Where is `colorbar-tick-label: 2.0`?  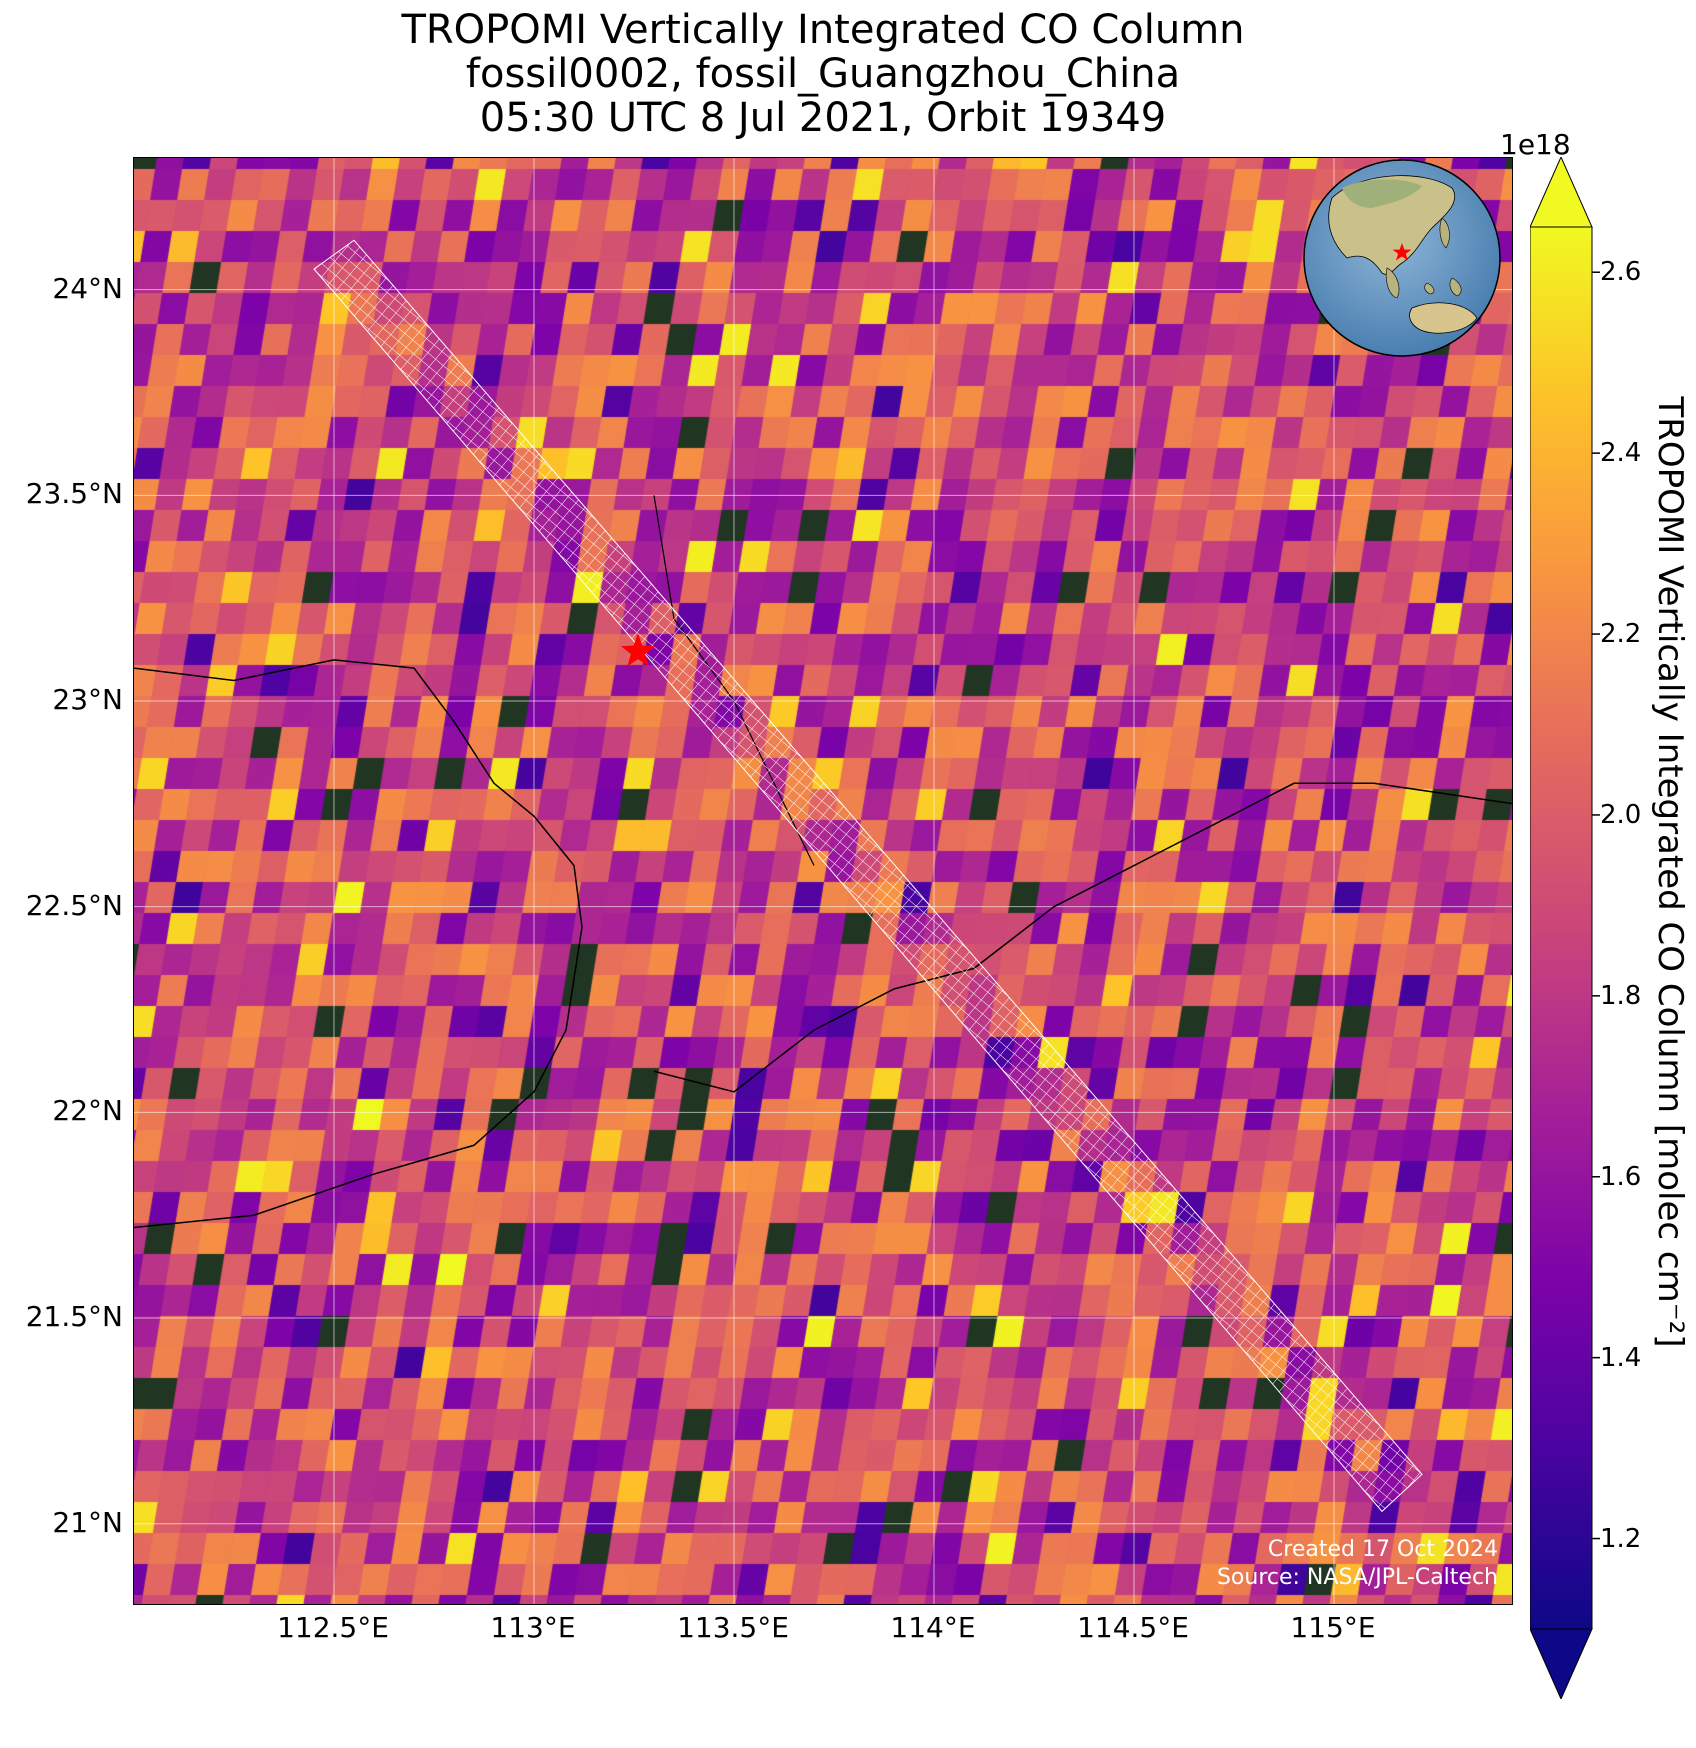
colorbar-tick-label: 2.0 is located at coordinates (1621, 814).